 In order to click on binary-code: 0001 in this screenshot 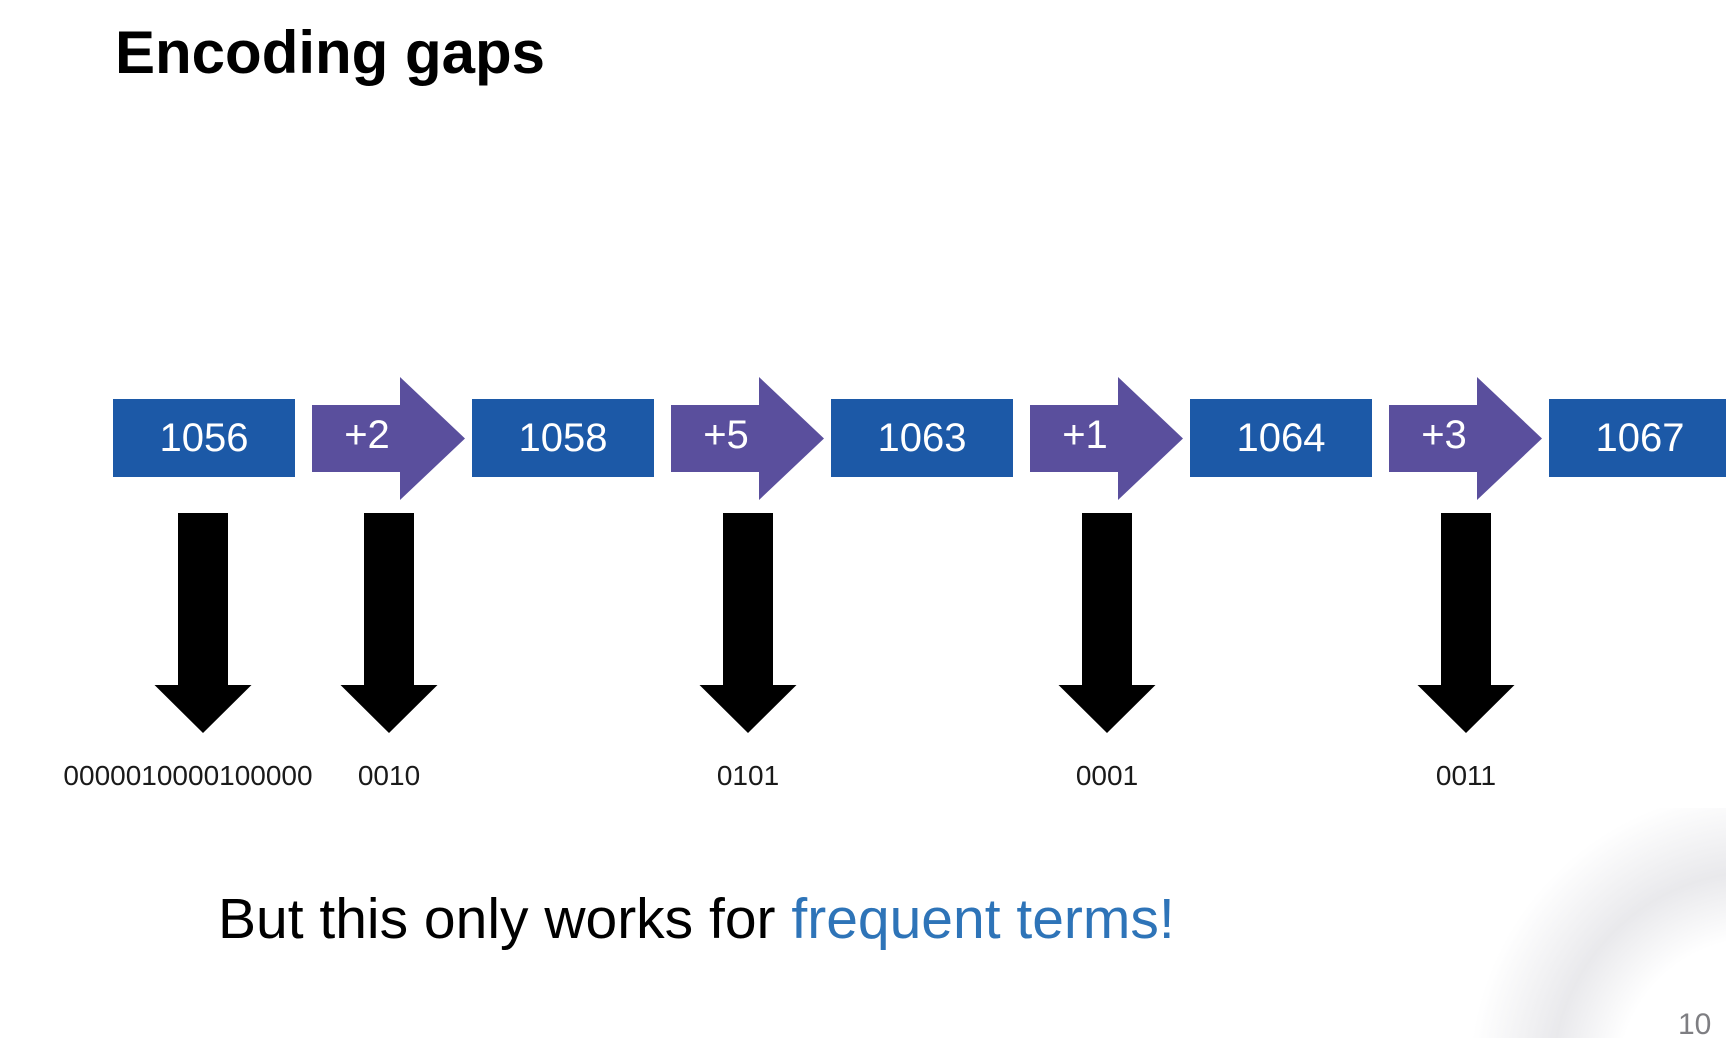, I will do `click(1107, 775)`.